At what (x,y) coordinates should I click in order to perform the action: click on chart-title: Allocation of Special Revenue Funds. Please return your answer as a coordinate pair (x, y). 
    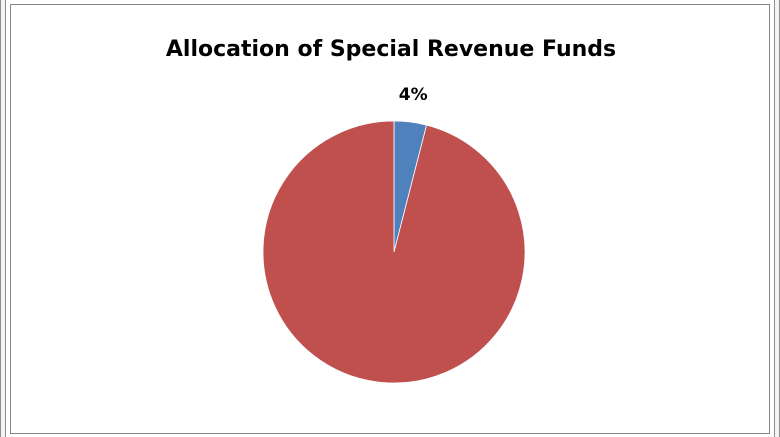
    Looking at the image, I should click on (391, 49).